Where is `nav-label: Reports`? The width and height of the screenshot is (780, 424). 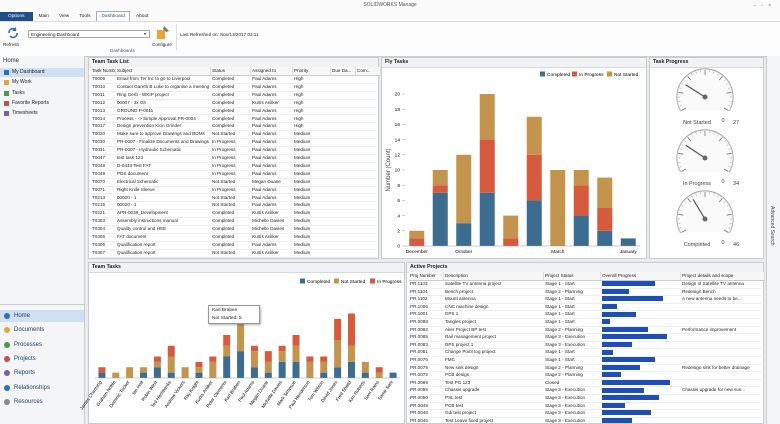 nav-label: Reports is located at coordinates (25, 373).